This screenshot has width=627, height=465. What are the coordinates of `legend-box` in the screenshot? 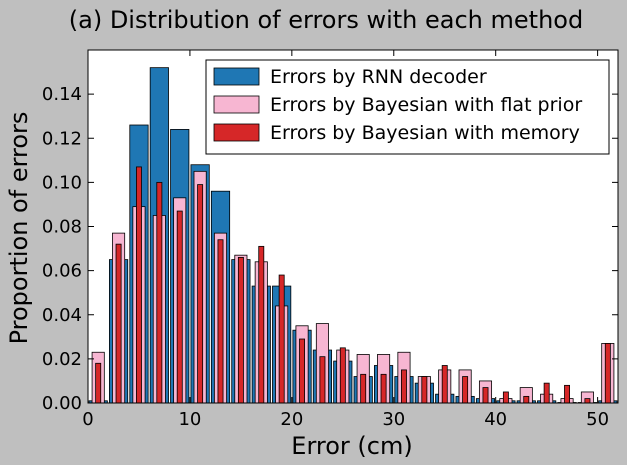 It's located at (407, 107).